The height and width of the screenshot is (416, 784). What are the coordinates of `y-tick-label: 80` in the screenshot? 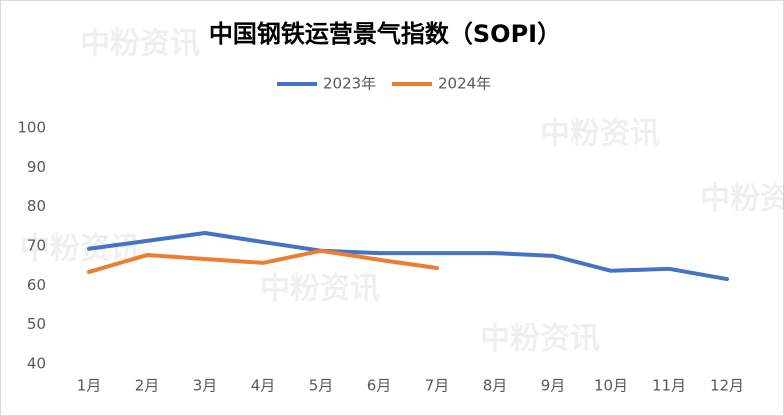 It's located at (36, 206).